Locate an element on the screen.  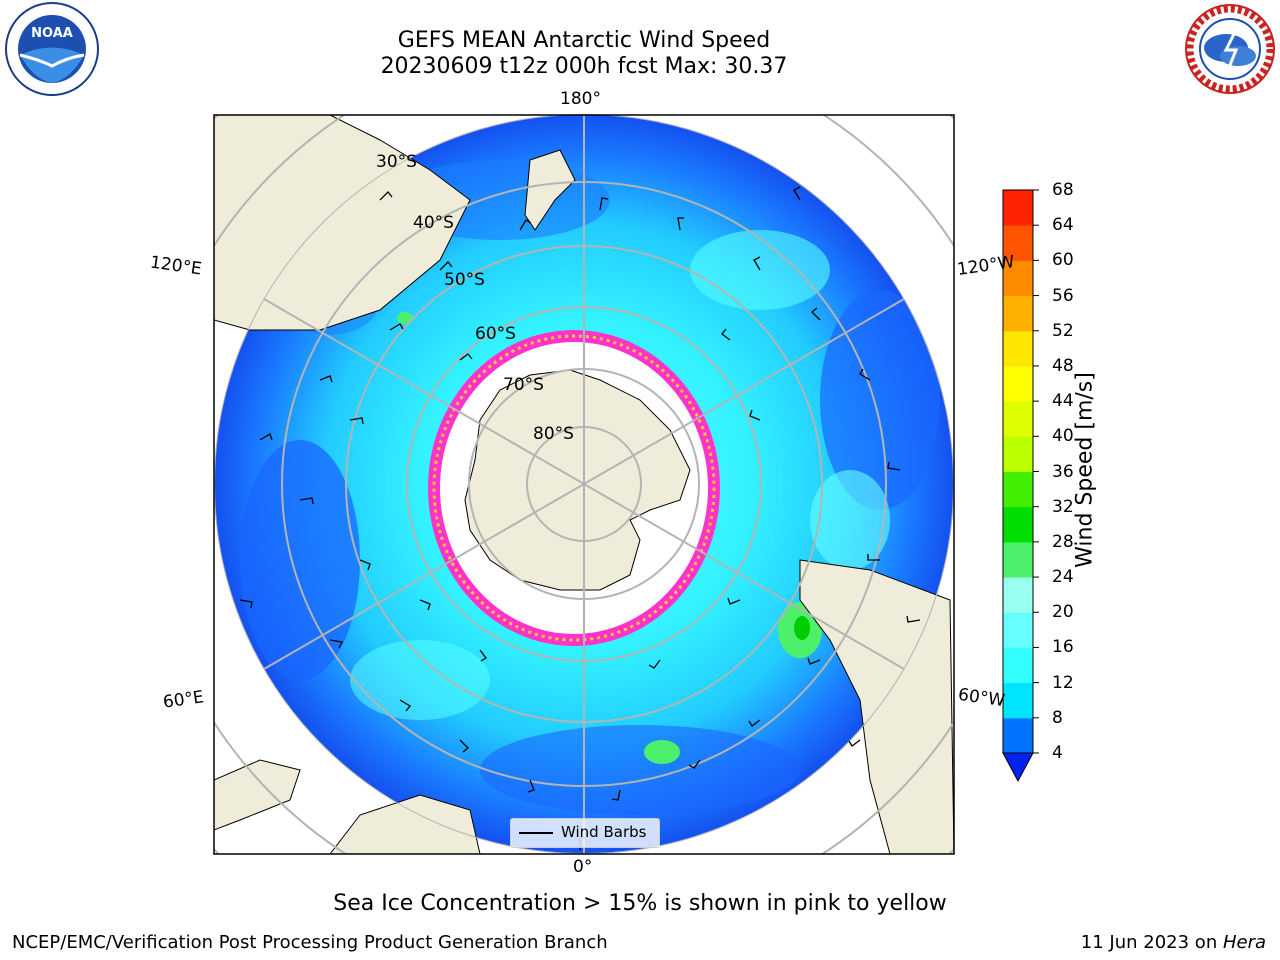
map-legend: Wind Barbs is located at coordinates (585, 833).